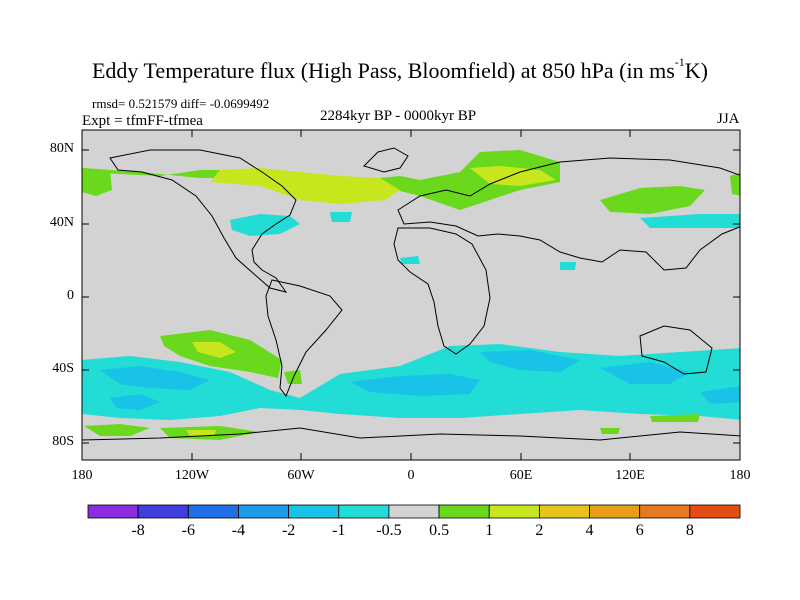 Image resolution: width=800 pixels, height=600 pixels. Describe the element at coordinates (293, 377) in the screenshot. I see `south-atlantic-green-patch` at that location.